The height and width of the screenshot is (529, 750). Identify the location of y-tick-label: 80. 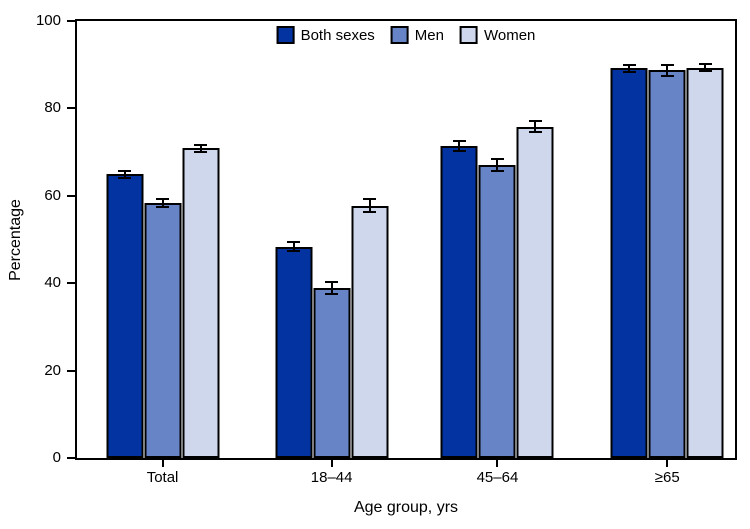
(52, 108).